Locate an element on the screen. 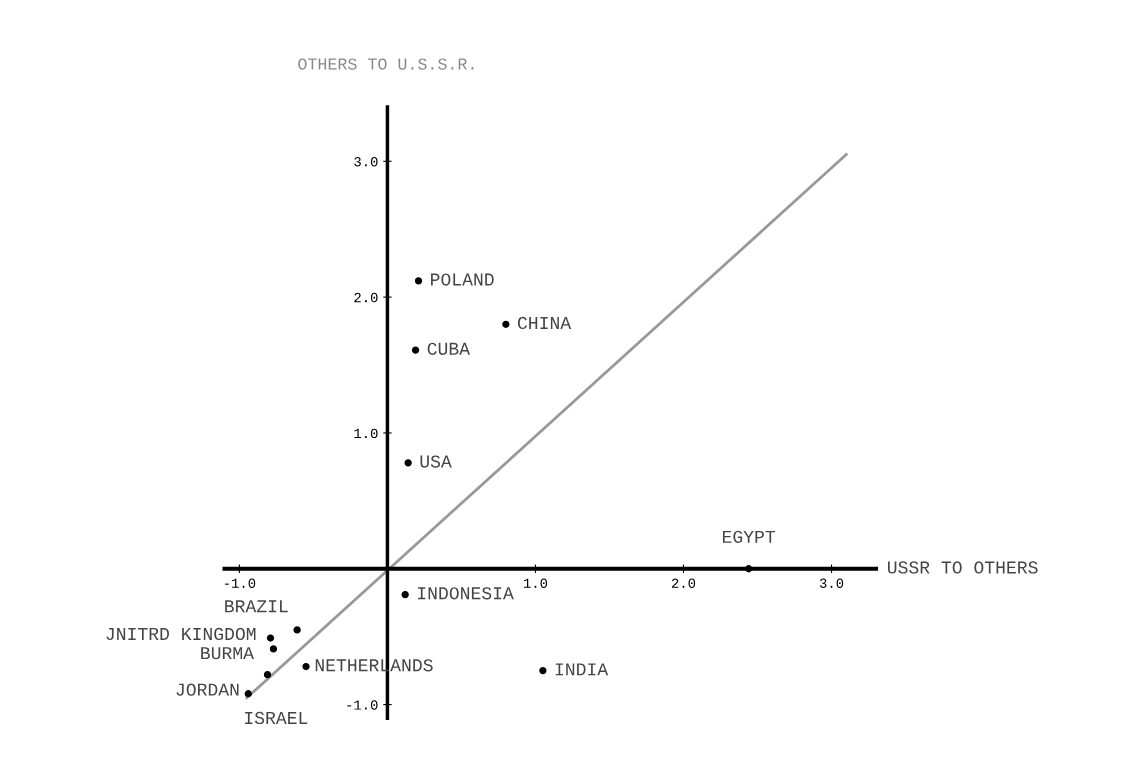 This screenshot has width=1123, height=764. annotation: INDONESIA is located at coordinates (466, 593).